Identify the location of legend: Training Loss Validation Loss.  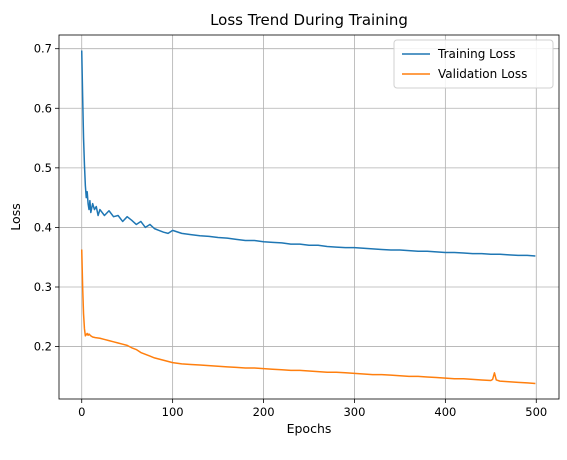
(473, 64).